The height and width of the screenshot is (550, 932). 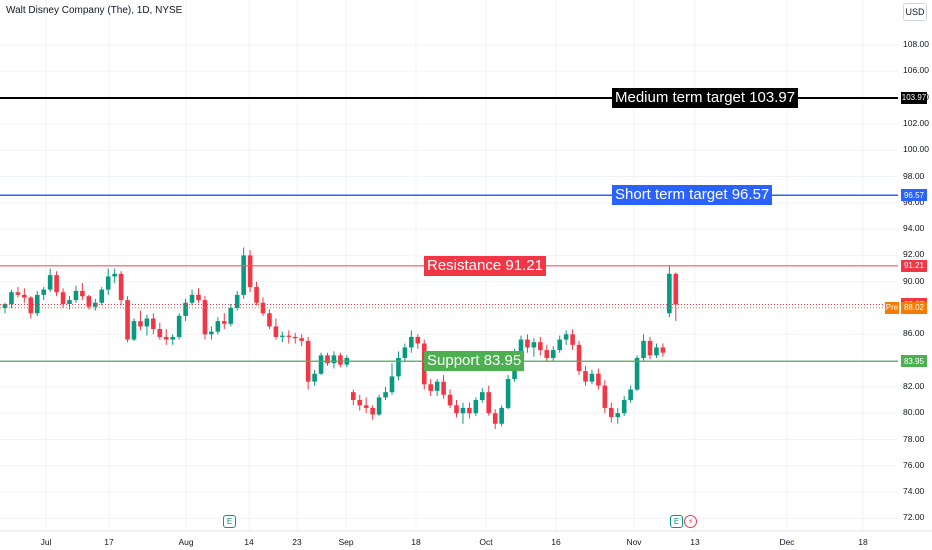 I want to click on y-tick-label: 108.00, so click(x=916, y=44).